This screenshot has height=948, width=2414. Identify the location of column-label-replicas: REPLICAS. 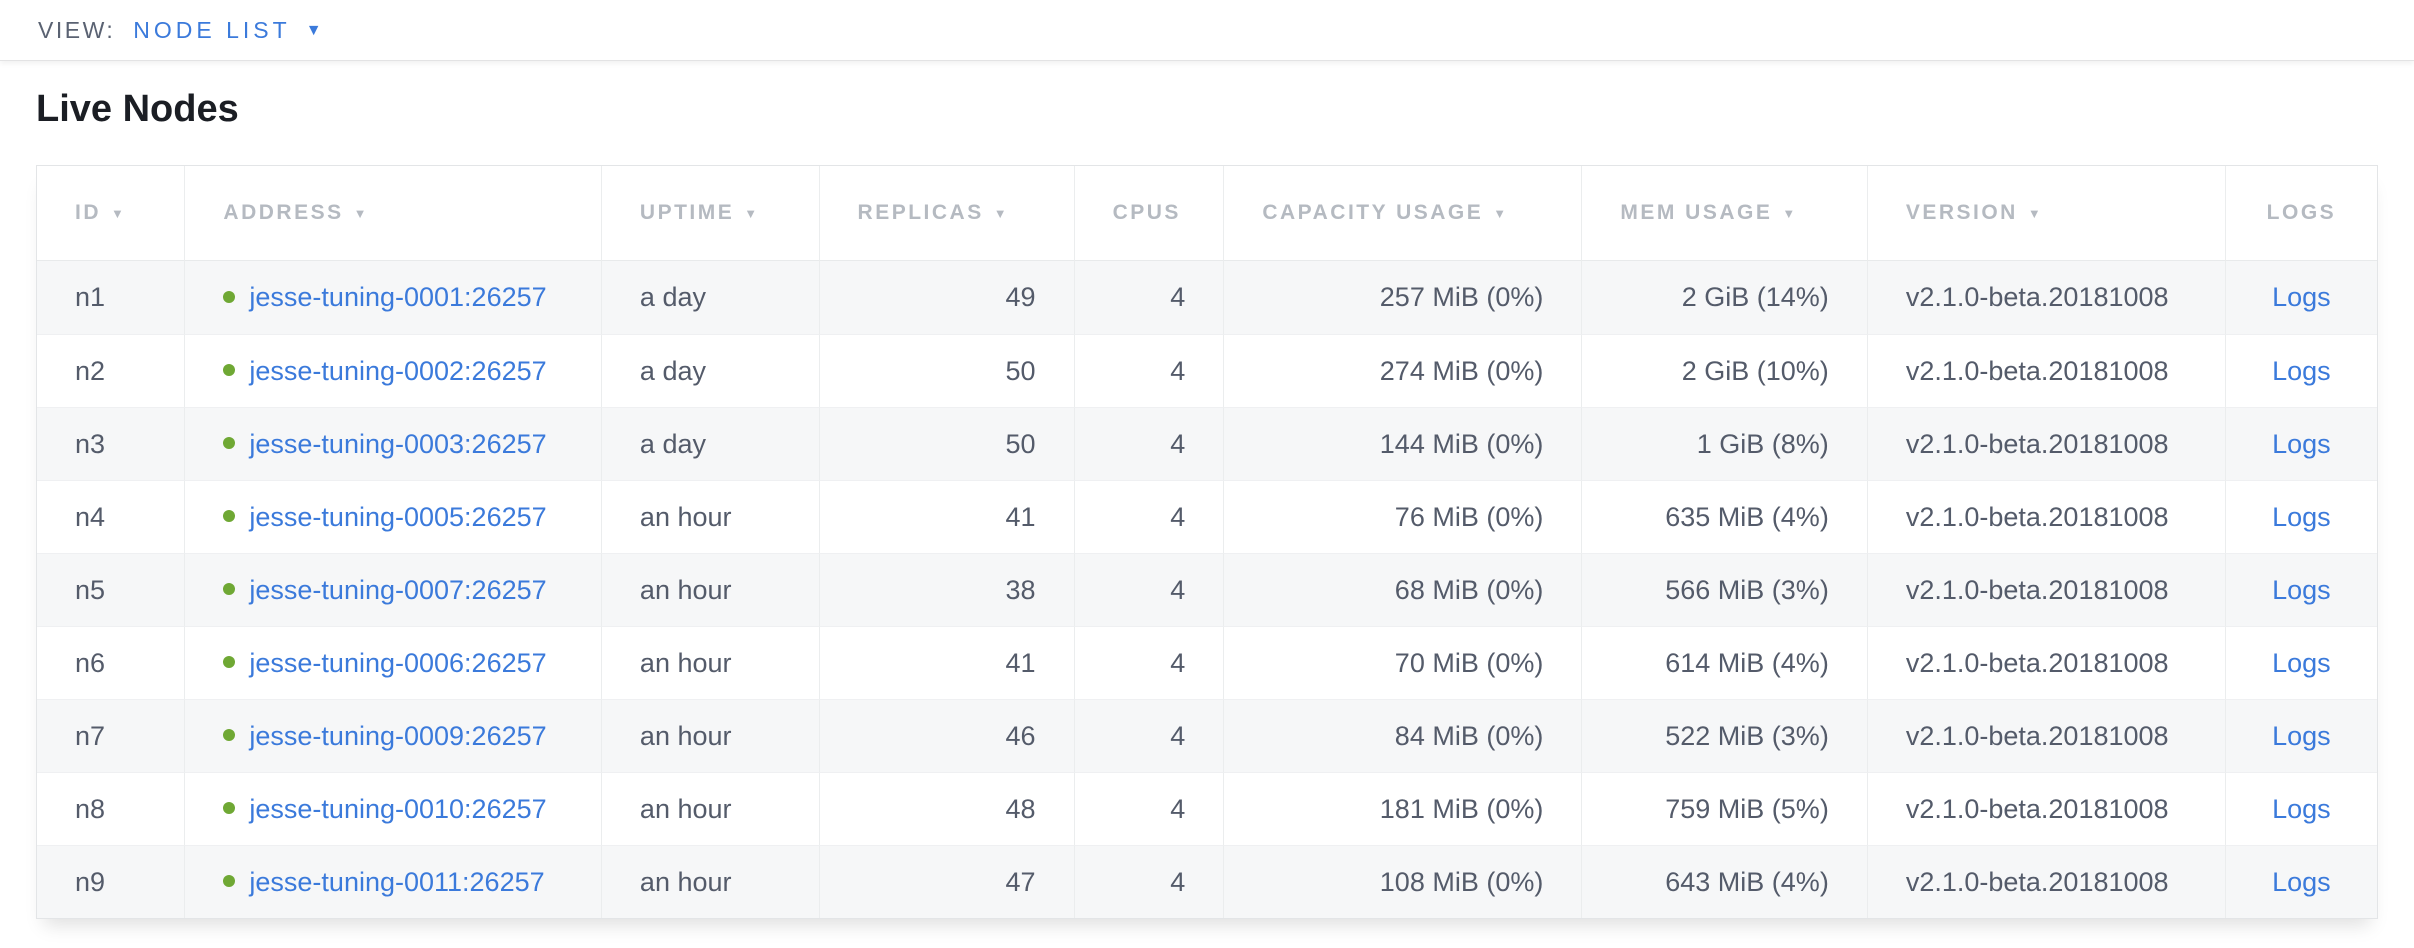
(920, 212).